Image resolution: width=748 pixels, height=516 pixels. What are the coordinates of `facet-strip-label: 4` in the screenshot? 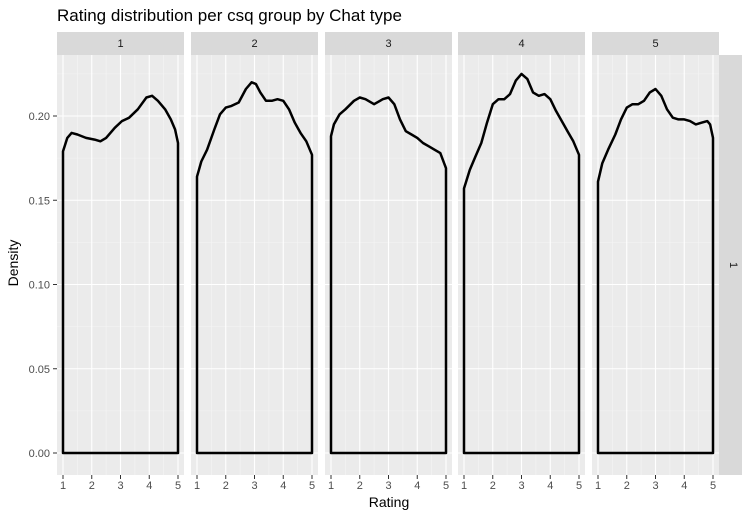 It's located at (521, 44).